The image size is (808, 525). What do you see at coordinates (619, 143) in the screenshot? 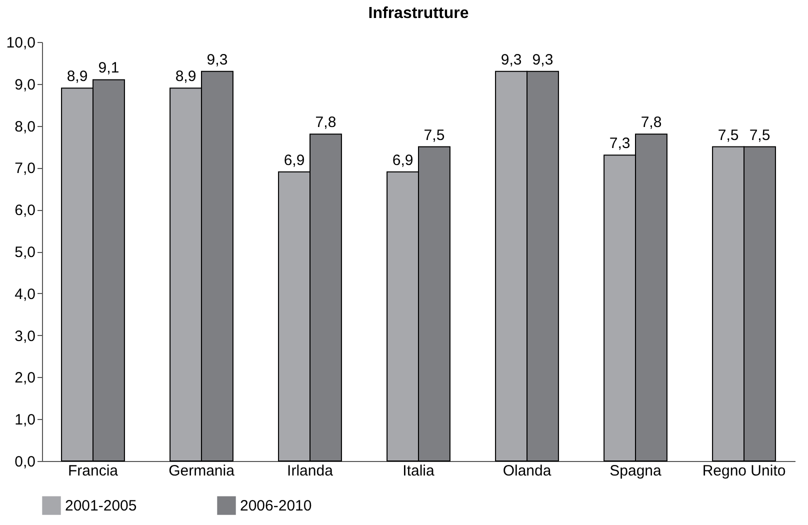
I see `data-label: 7,3` at bounding box center [619, 143].